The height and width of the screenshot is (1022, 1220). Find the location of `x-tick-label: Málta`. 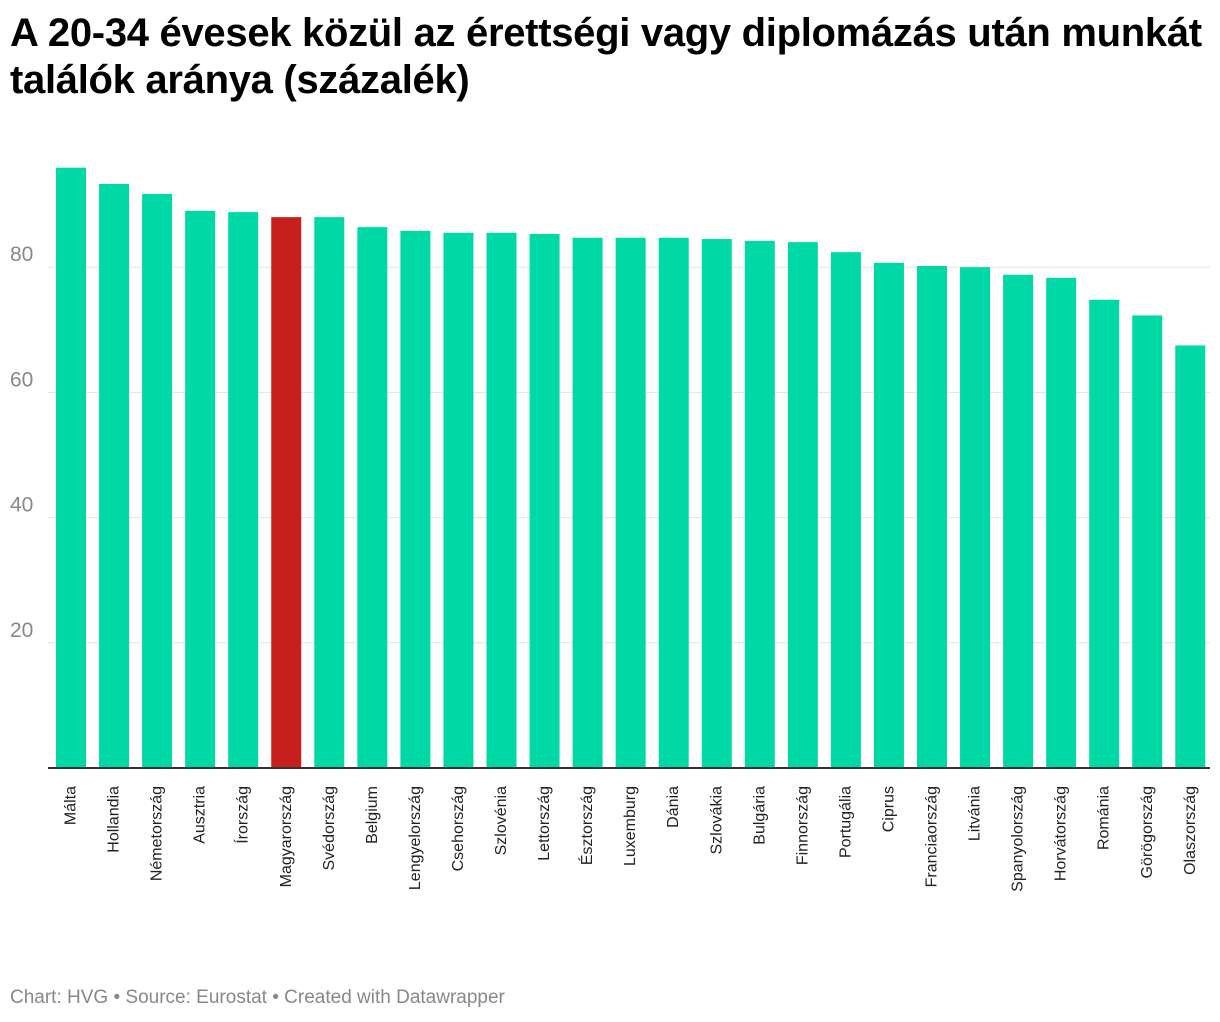

x-tick-label: Málta is located at coordinates (71, 805).